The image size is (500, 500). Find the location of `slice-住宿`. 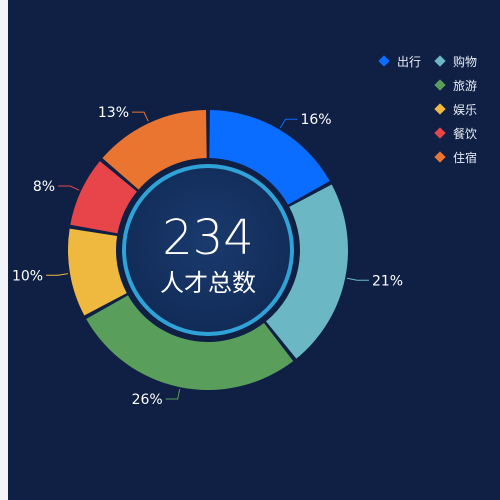

slice-住宿 is located at coordinates (154, 150).